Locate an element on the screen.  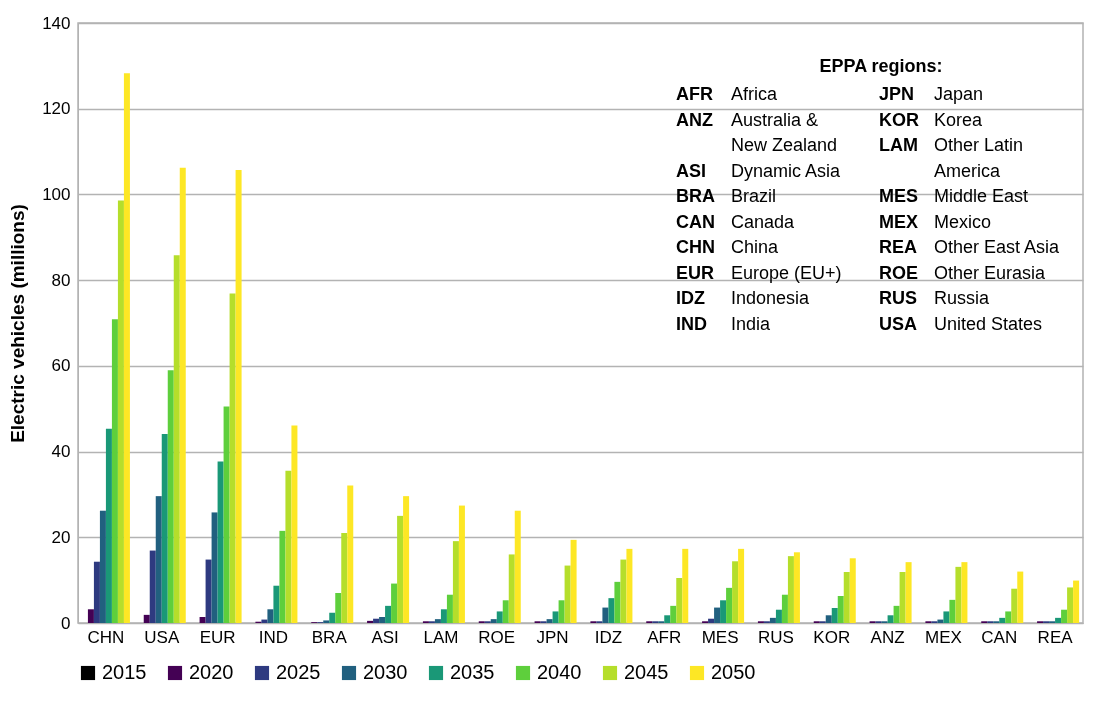
text: IND India is located at coordinates (723, 323).